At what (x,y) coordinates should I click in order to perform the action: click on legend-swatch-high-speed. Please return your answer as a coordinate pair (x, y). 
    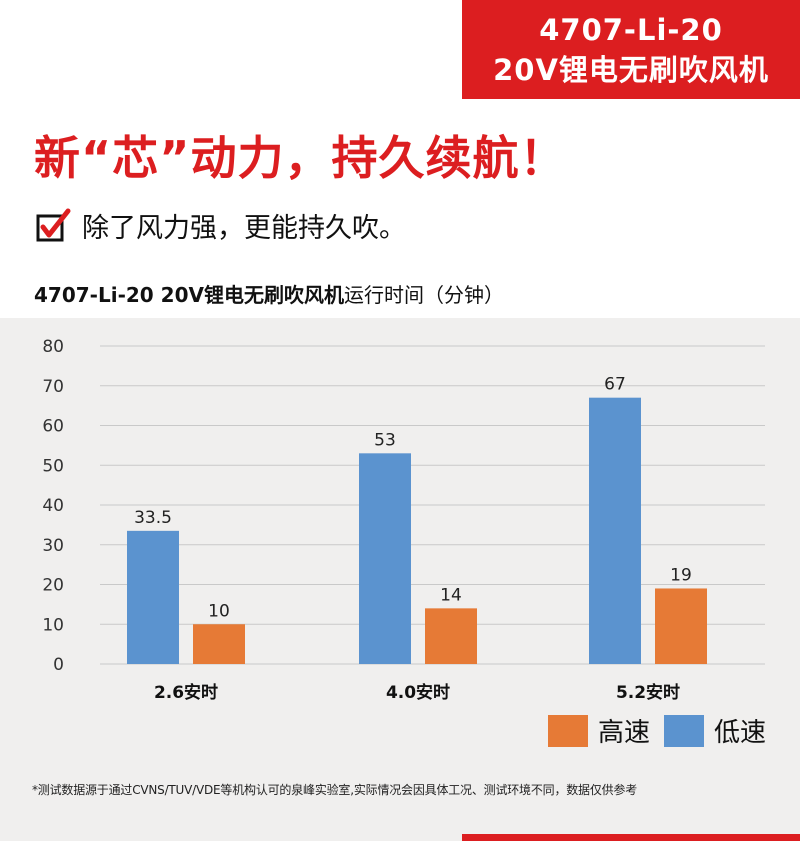
    Looking at the image, I should click on (568, 730).